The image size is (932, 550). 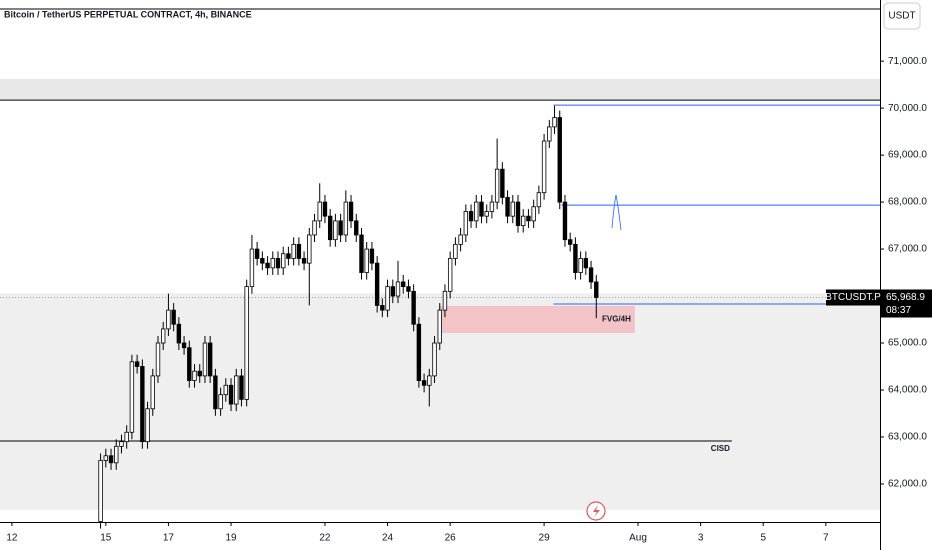 What do you see at coordinates (720, 448) in the screenshot?
I see `level-label: CISD` at bounding box center [720, 448].